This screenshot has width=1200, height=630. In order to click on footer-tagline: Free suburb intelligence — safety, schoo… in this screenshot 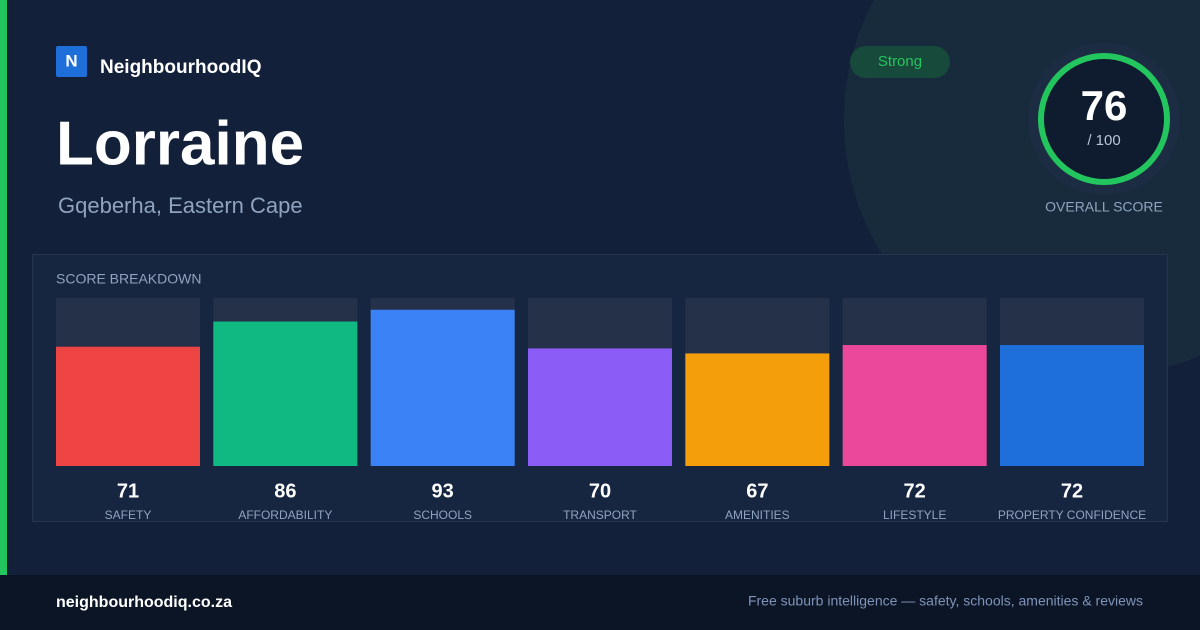, I will do `click(945, 601)`.